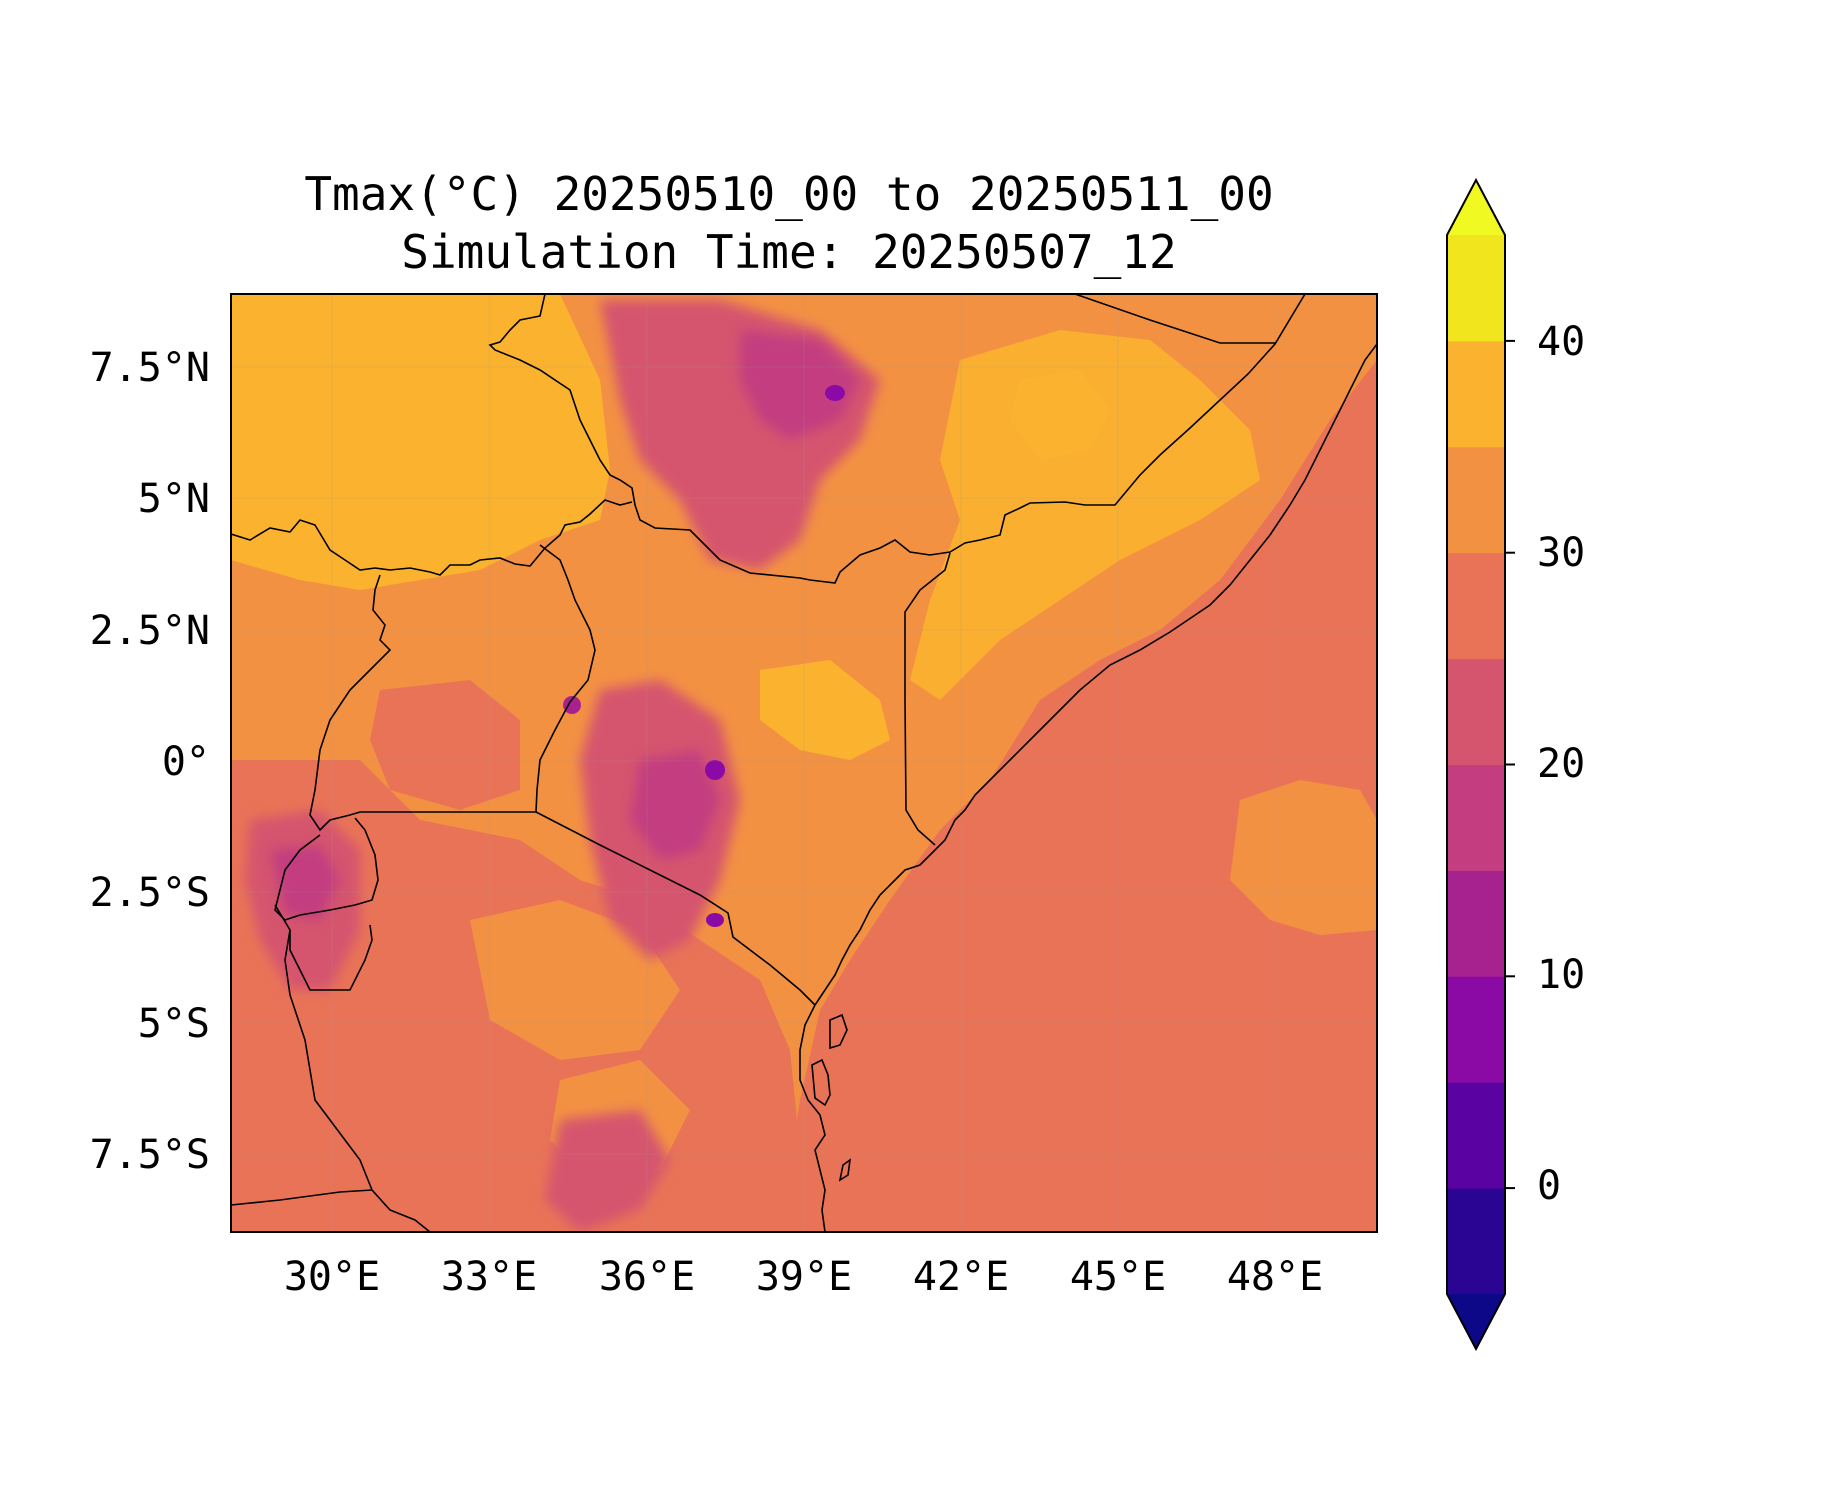 This screenshot has height=1500, width=1833. Describe the element at coordinates (1174, 319) in the screenshot. I see `somaliland-border` at that location.